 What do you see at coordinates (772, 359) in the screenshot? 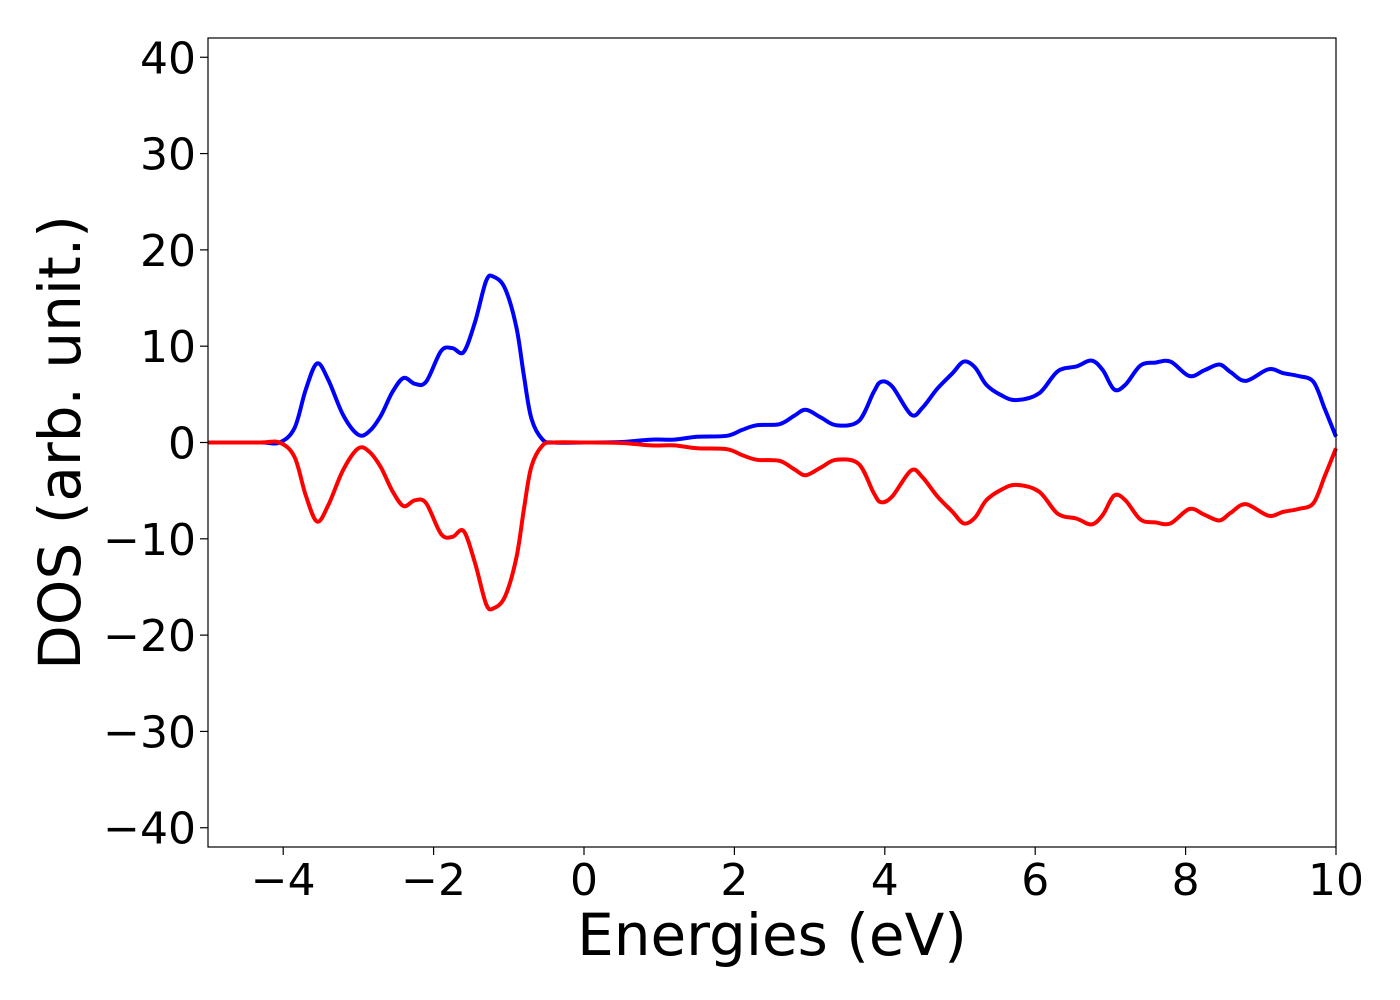
I see `dos-series-1-line` at bounding box center [772, 359].